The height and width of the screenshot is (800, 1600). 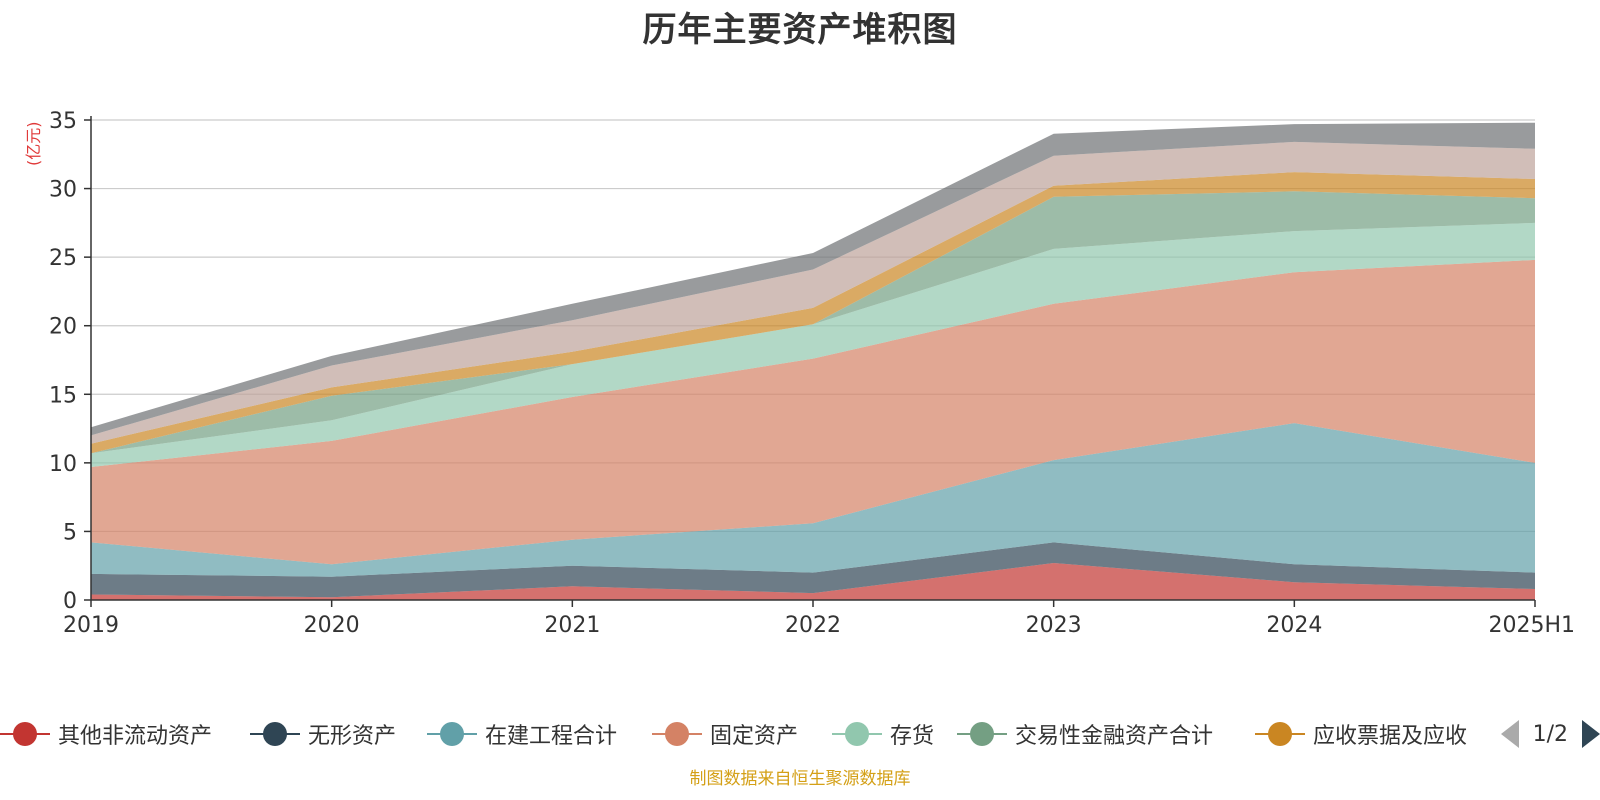 I want to click on legend-label: 固定资产, so click(x=754, y=736).